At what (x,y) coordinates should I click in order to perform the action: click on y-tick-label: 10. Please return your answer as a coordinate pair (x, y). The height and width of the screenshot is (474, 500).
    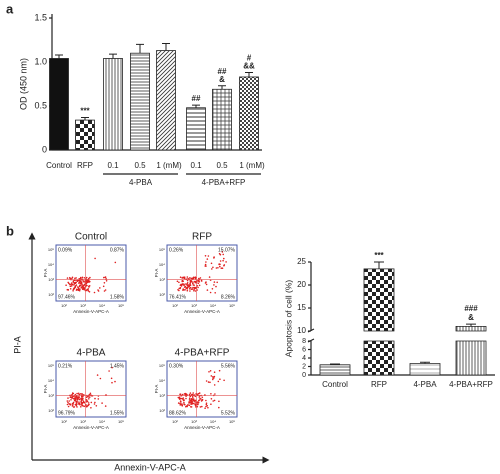
    Looking at the image, I should click on (301, 330).